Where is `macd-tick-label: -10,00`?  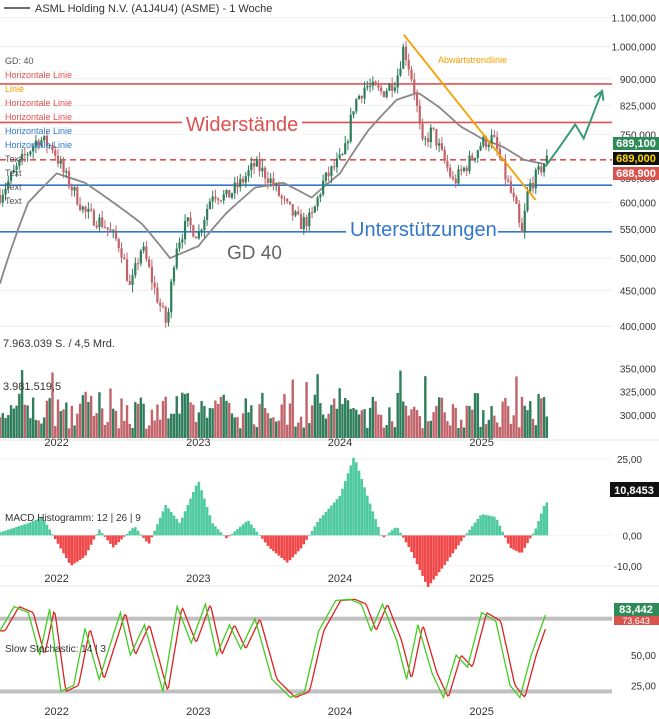 macd-tick-label: -10,00 is located at coordinates (628, 567).